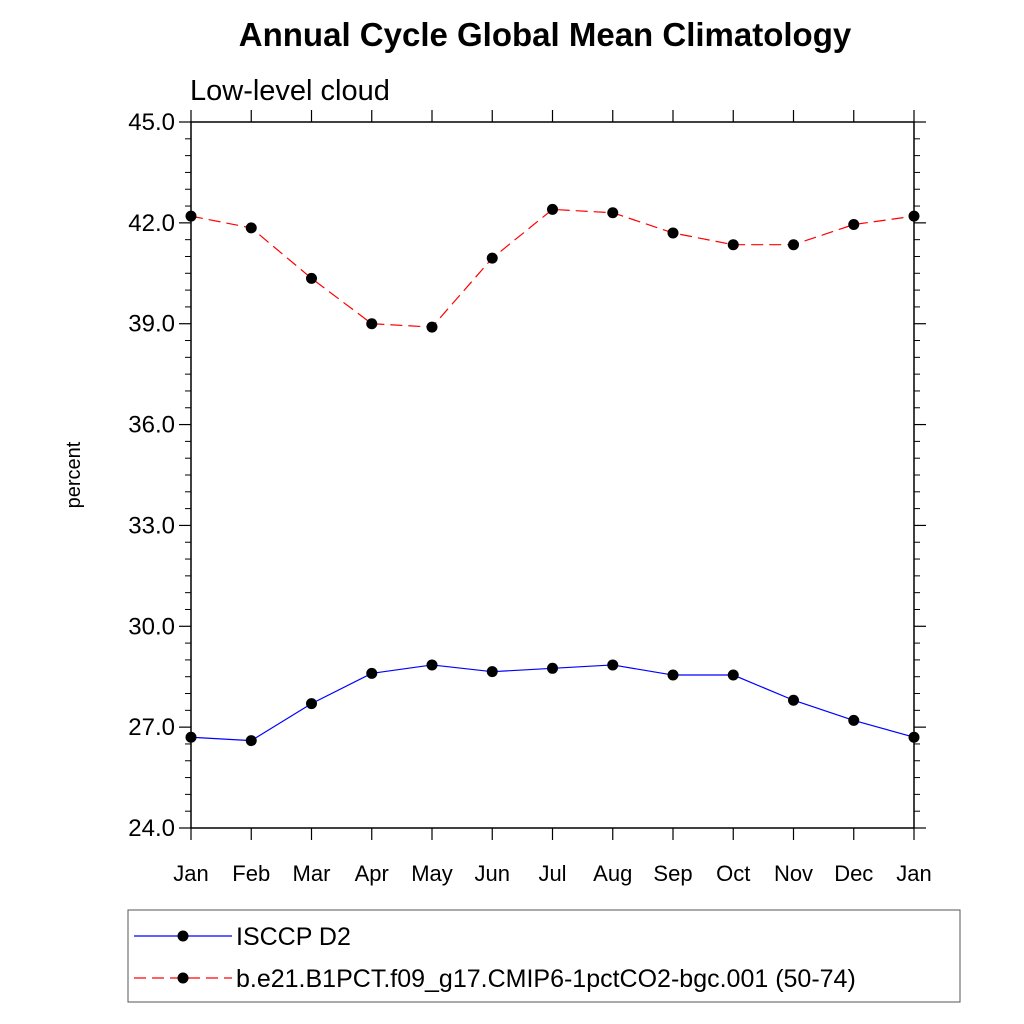  What do you see at coordinates (151, 828) in the screenshot?
I see `y-tick-label: 24.0` at bounding box center [151, 828].